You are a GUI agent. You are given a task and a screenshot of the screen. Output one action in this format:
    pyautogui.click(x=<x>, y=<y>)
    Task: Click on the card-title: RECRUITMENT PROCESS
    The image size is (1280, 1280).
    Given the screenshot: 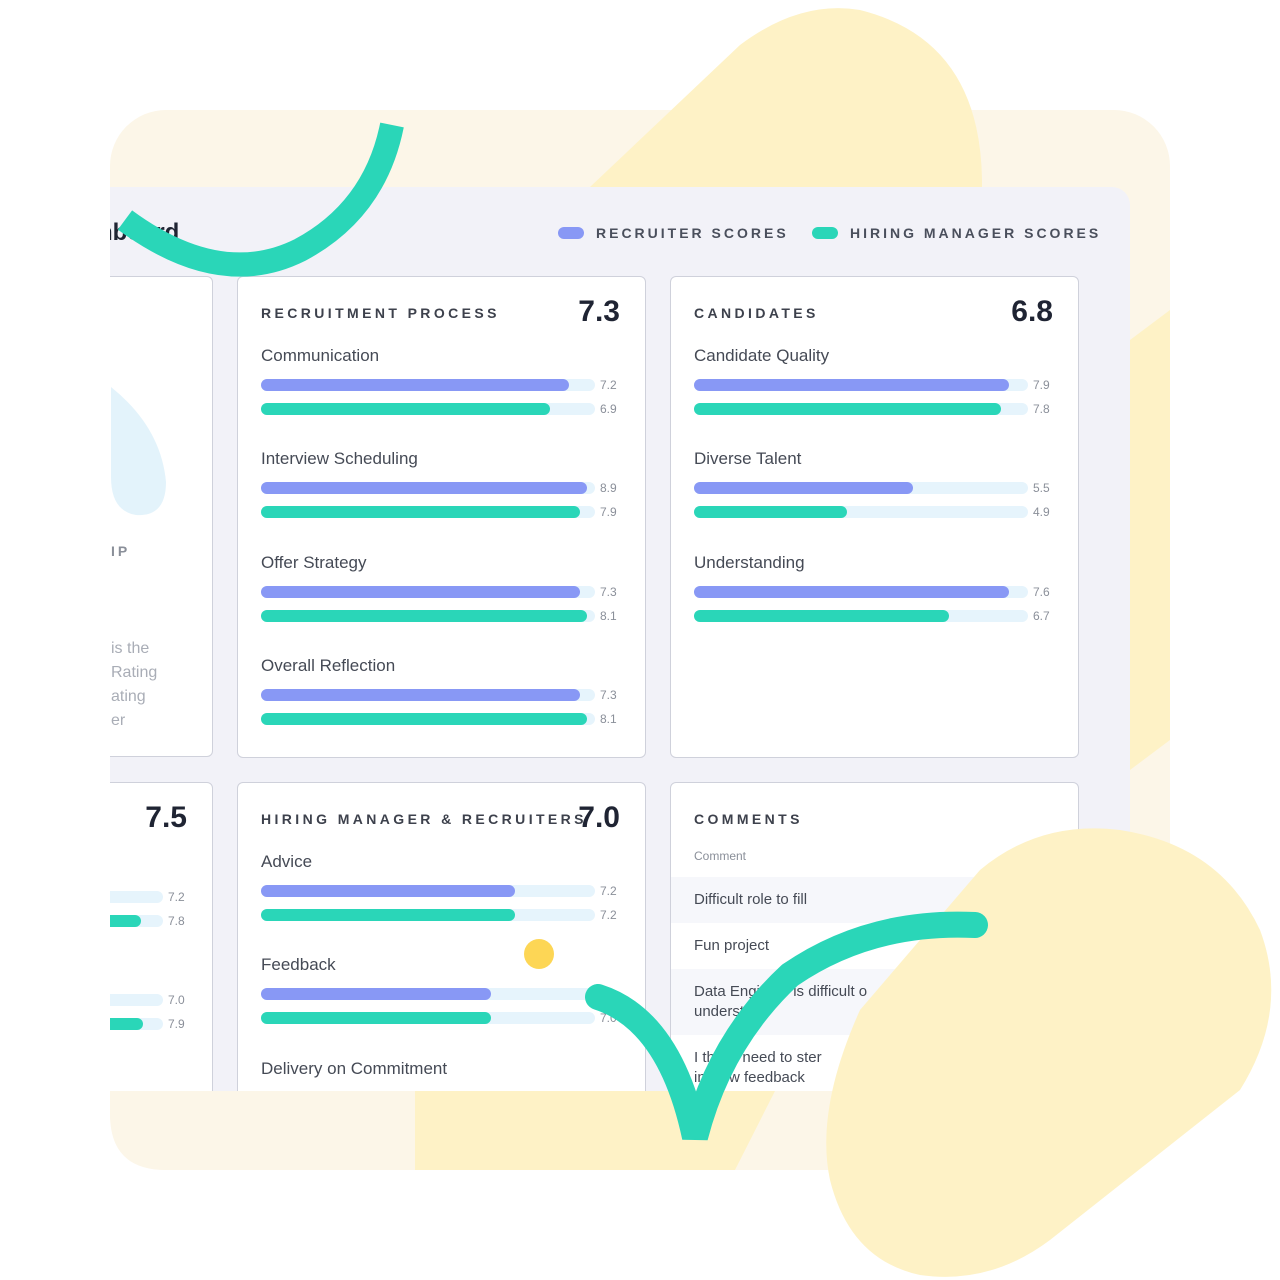 What is the action you would take?
    pyautogui.click(x=380, y=313)
    